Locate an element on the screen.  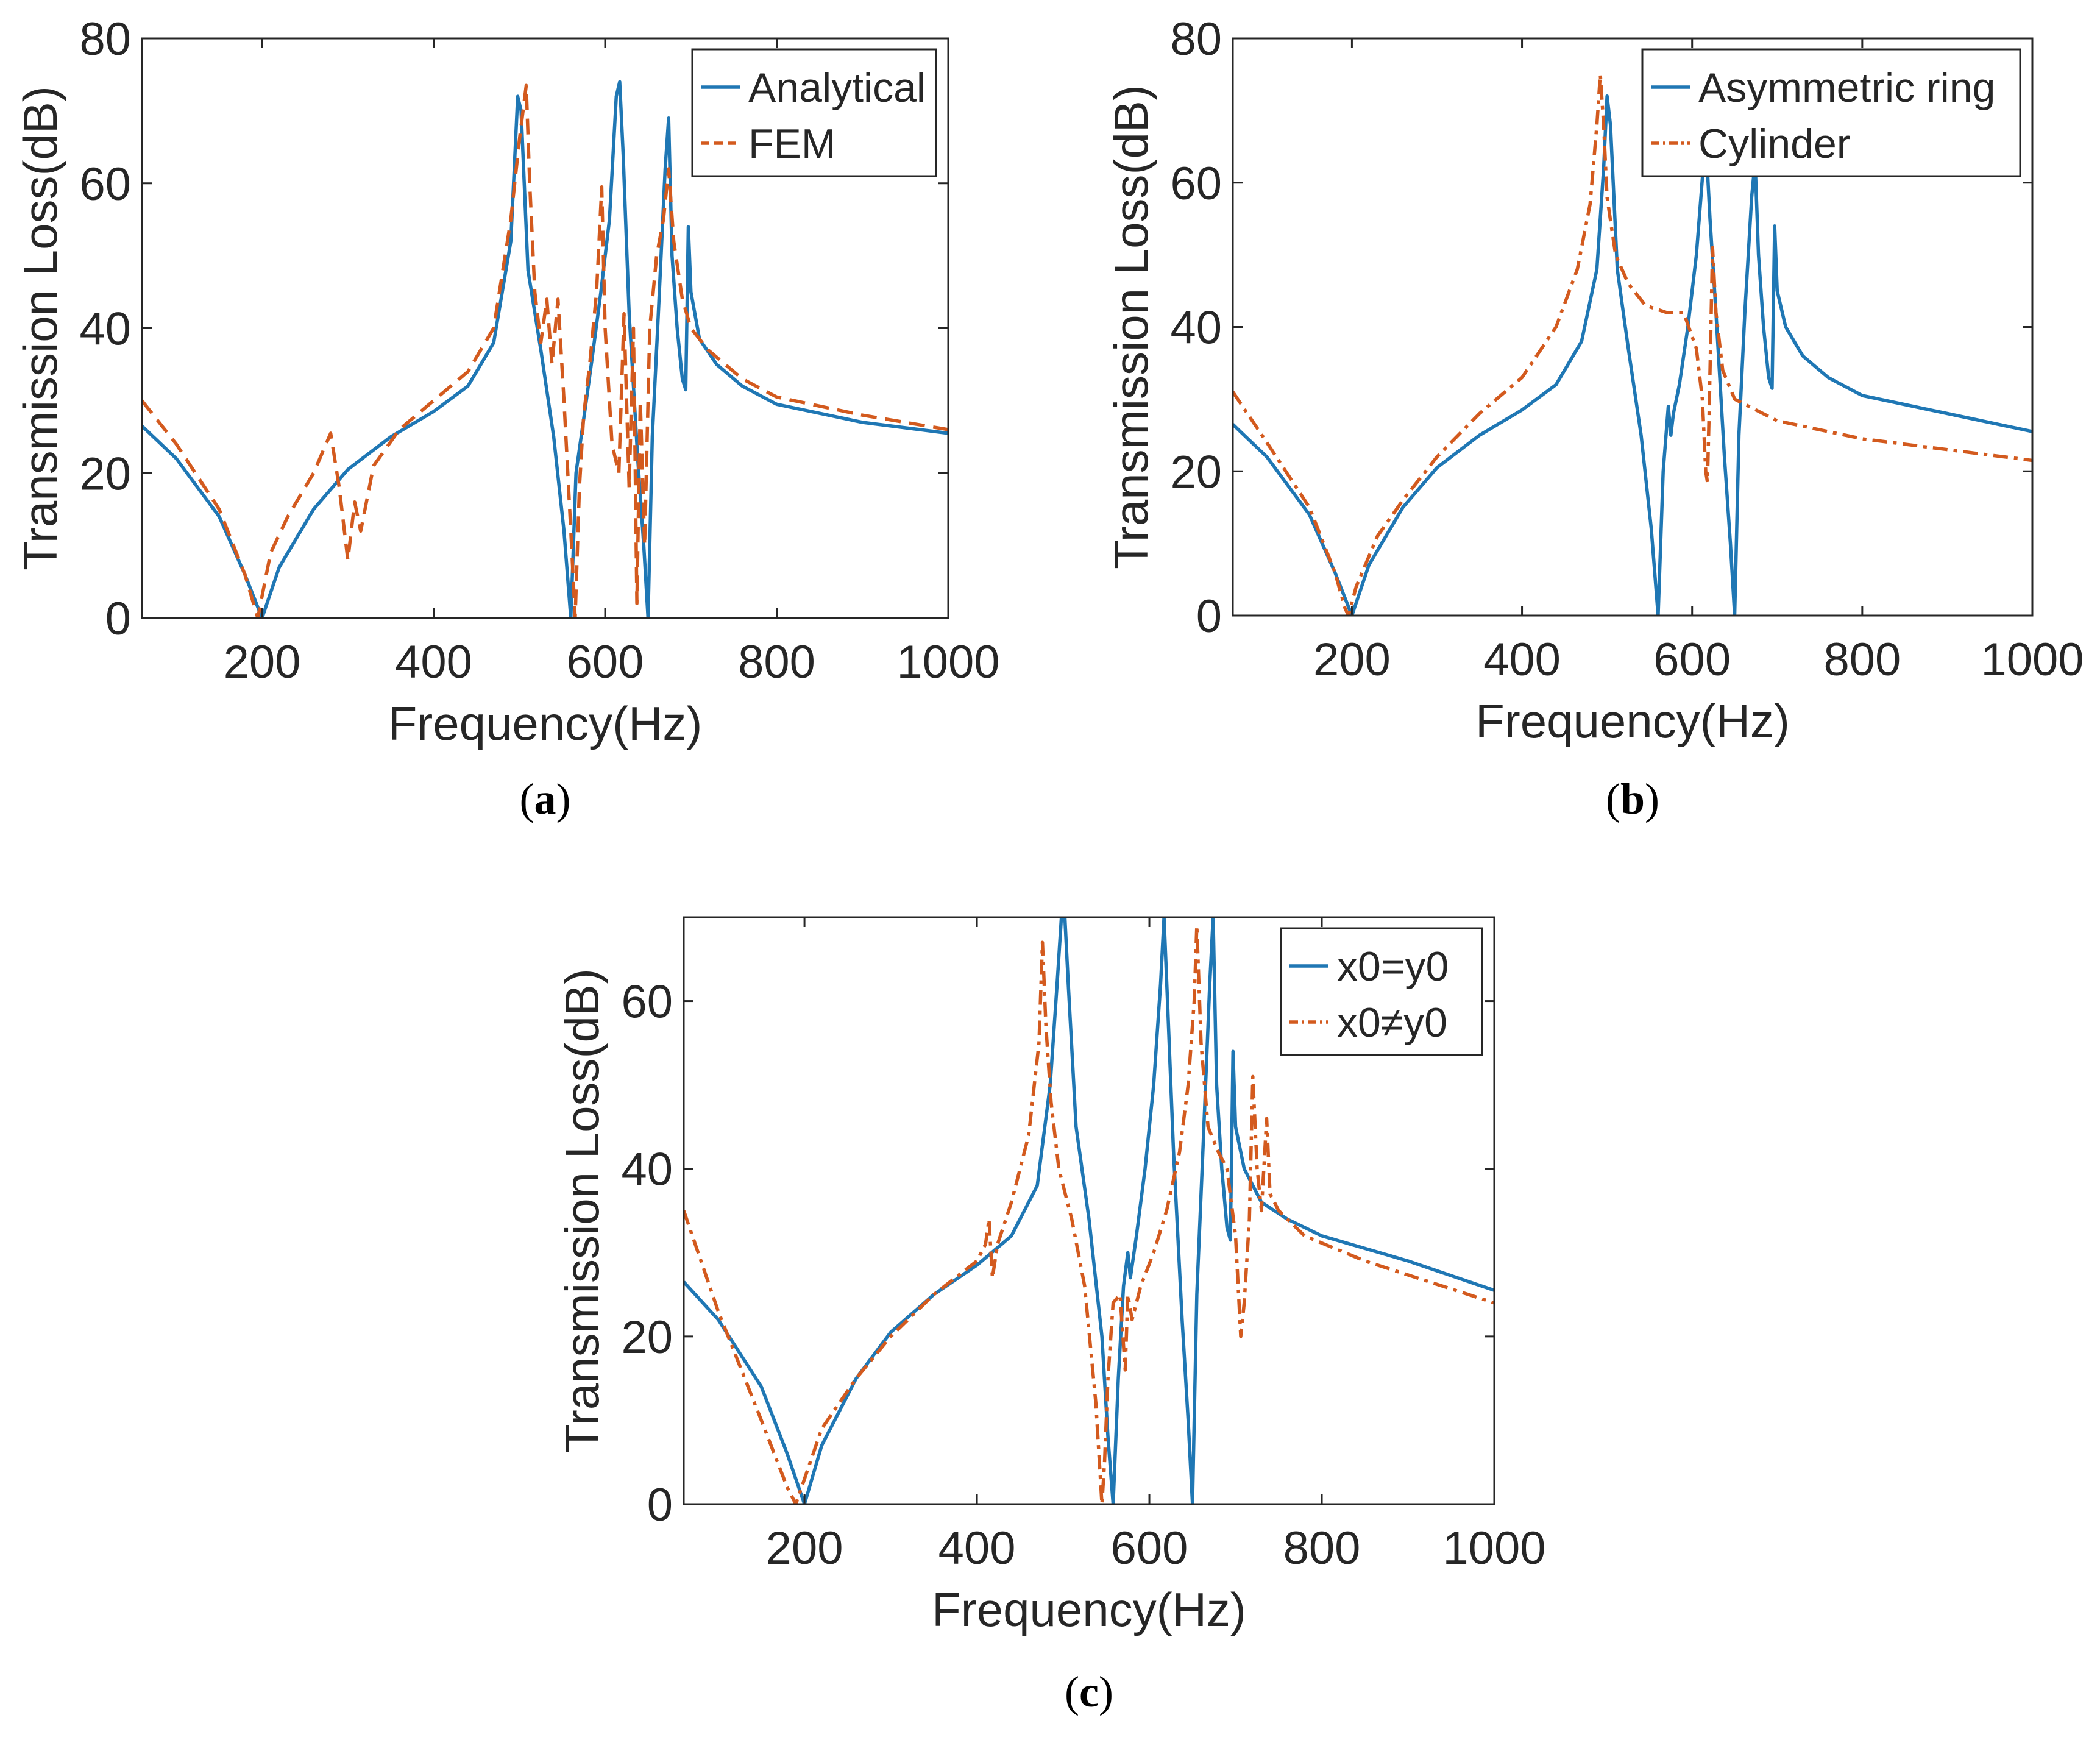
y-axis-title-a: Transmission Loss(dB) is located at coordinates (40, 328).